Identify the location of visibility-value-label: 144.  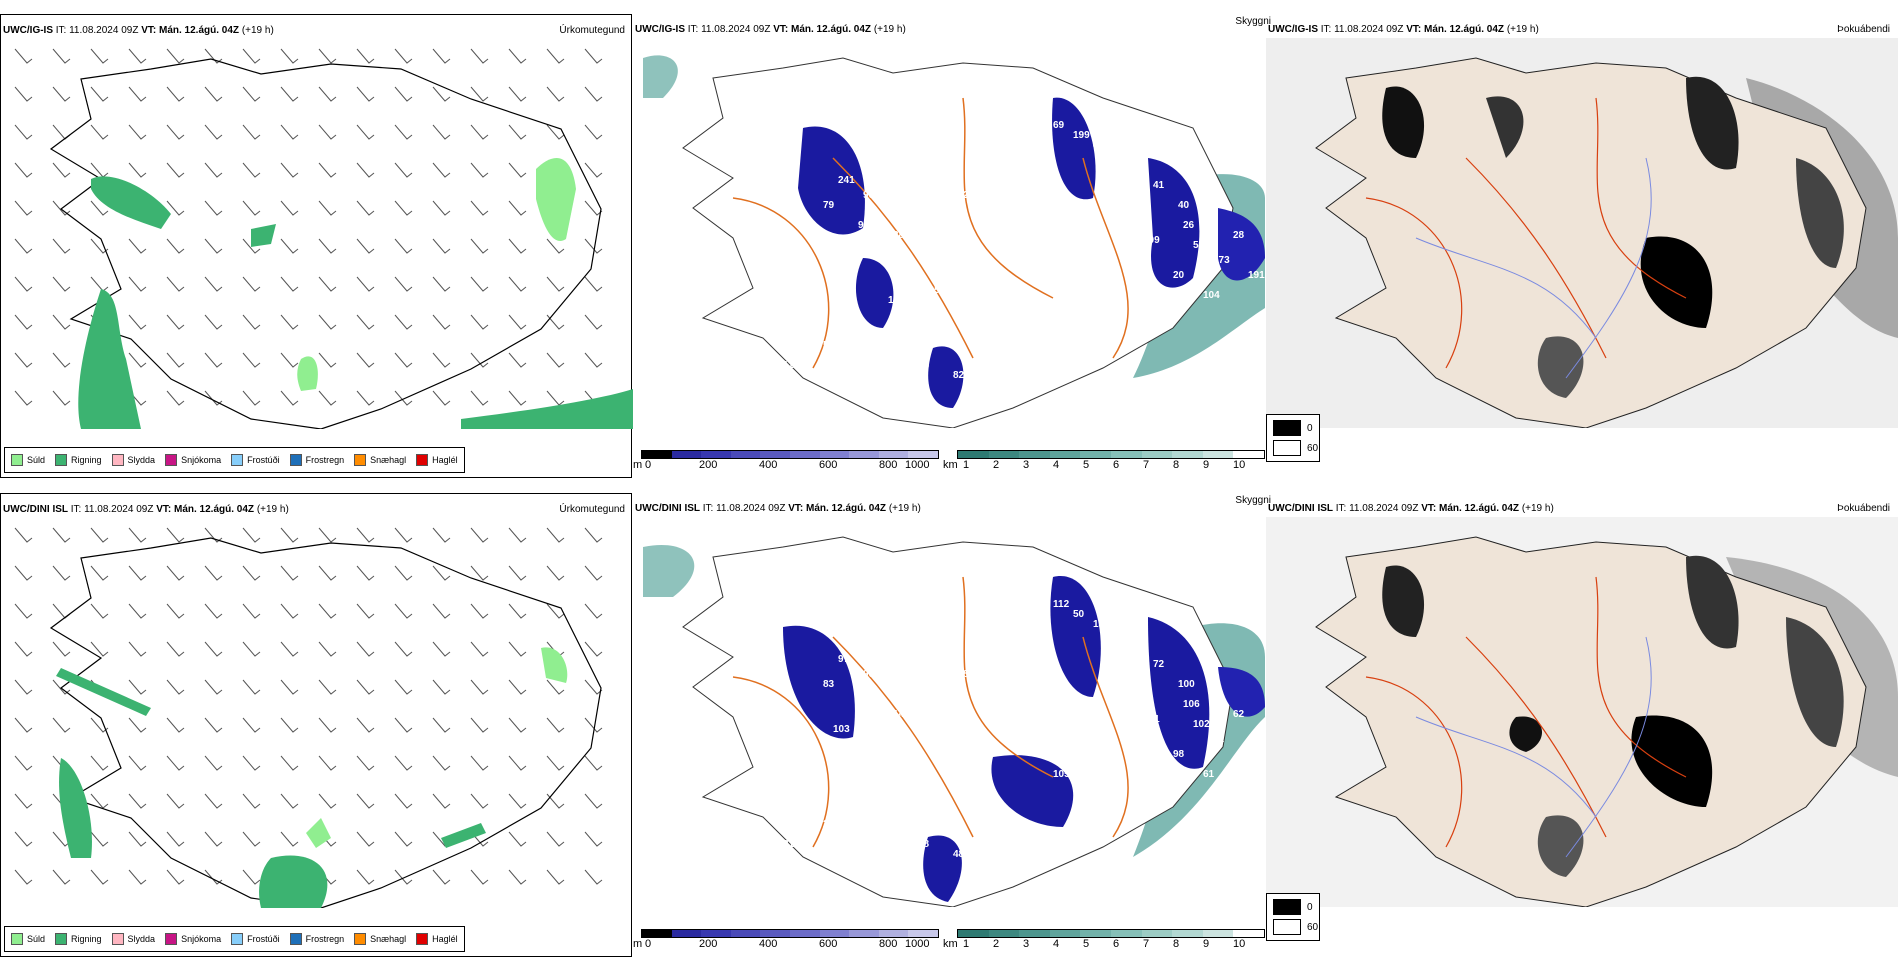
(901, 714).